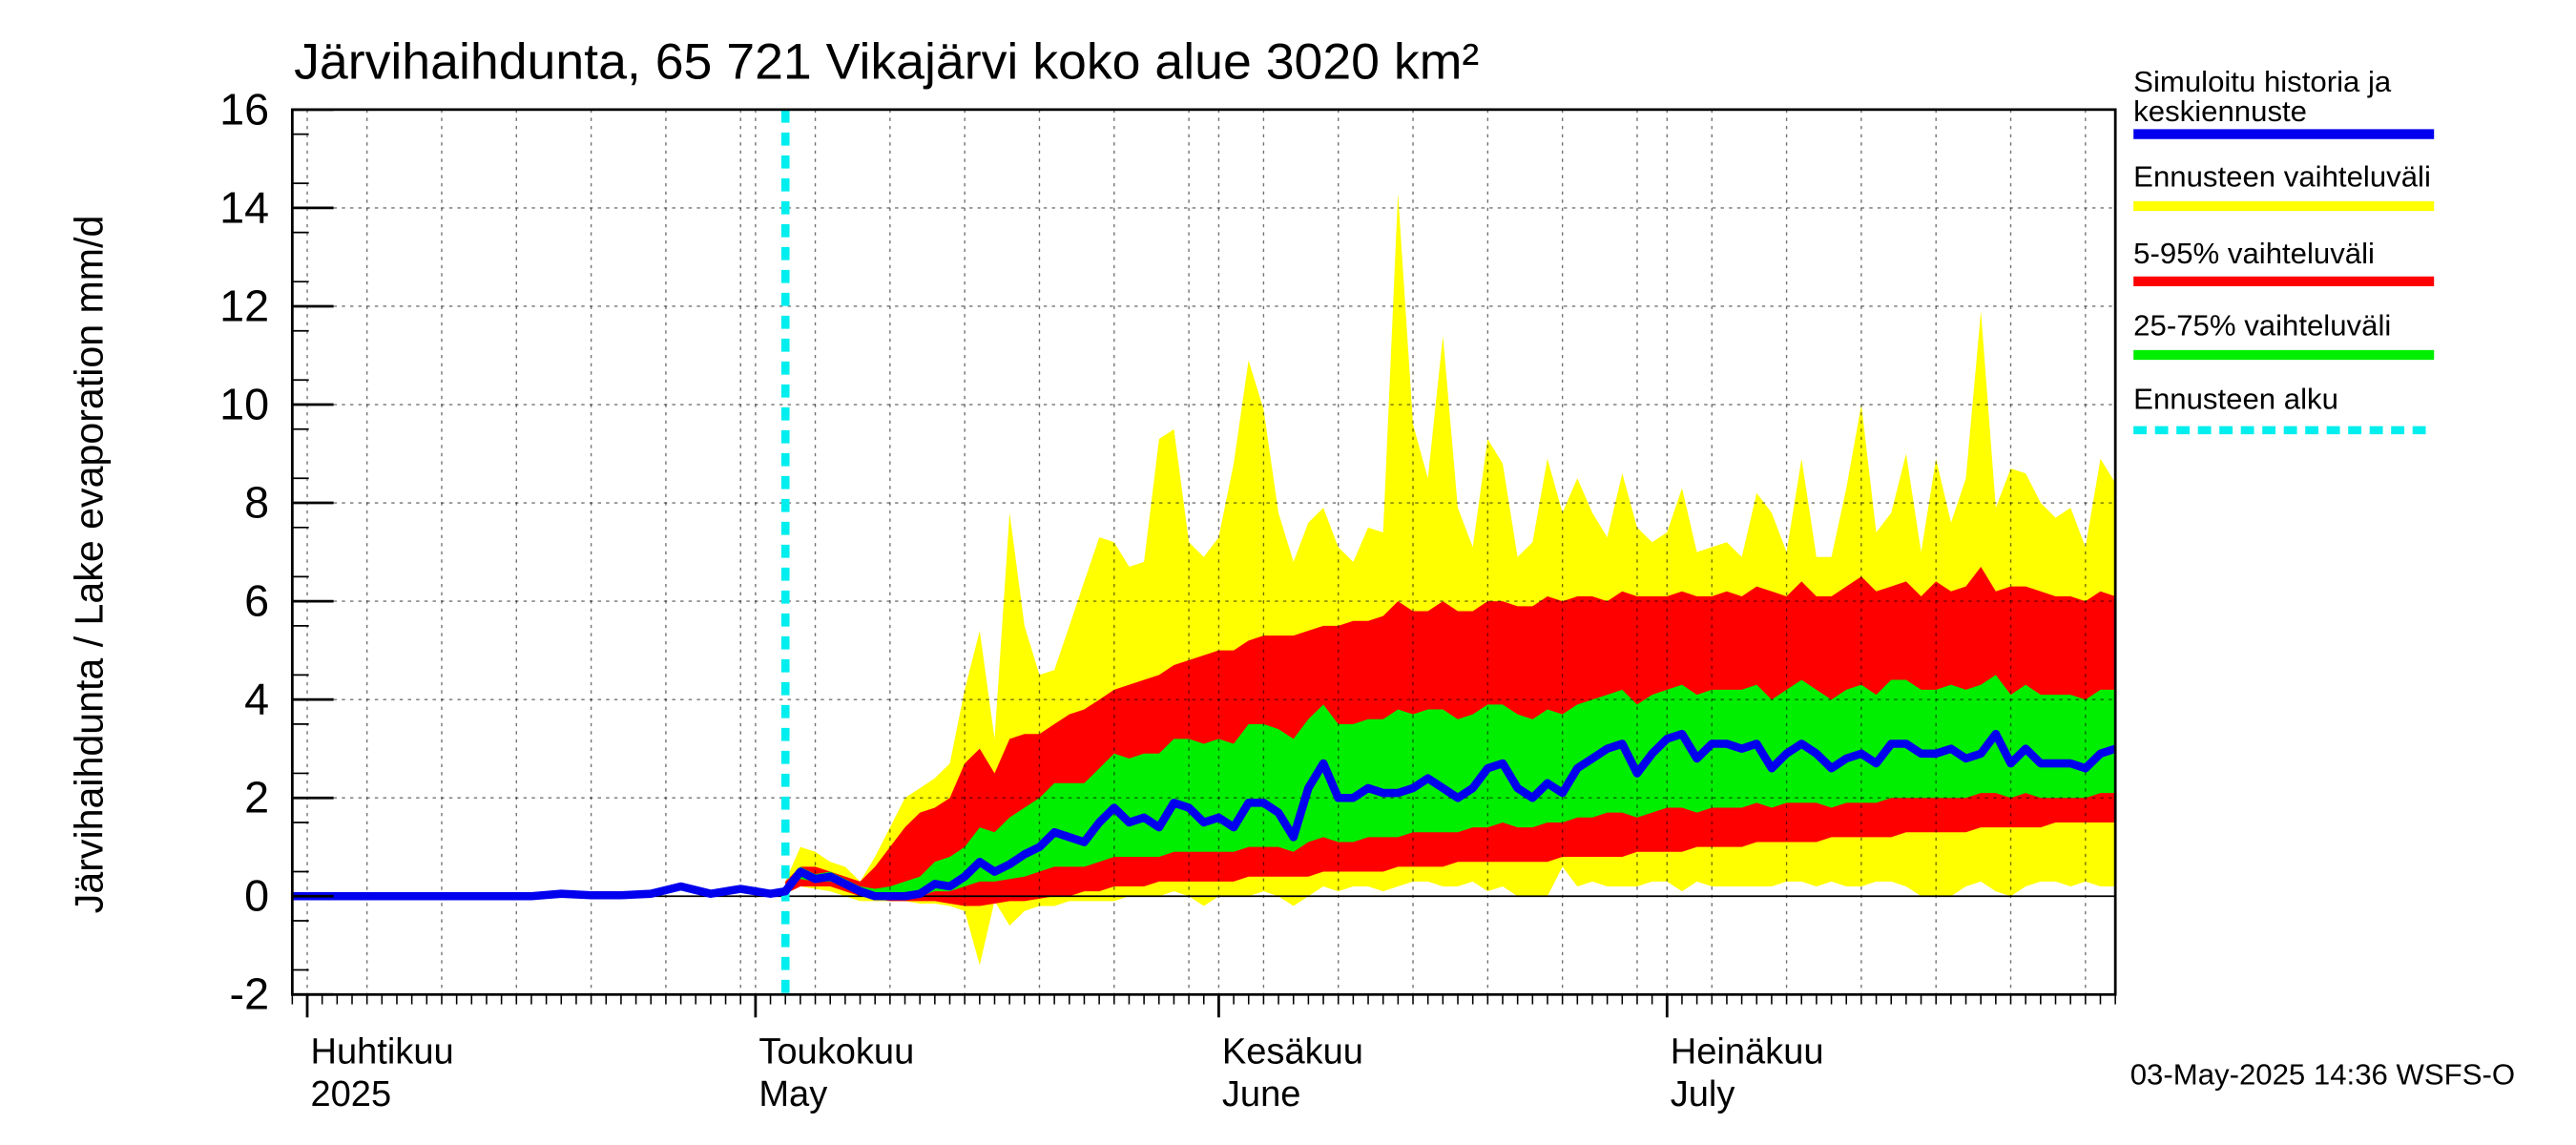  What do you see at coordinates (2254, 254) in the screenshot?
I see `legend-label: 5-95% vaihteluväli` at bounding box center [2254, 254].